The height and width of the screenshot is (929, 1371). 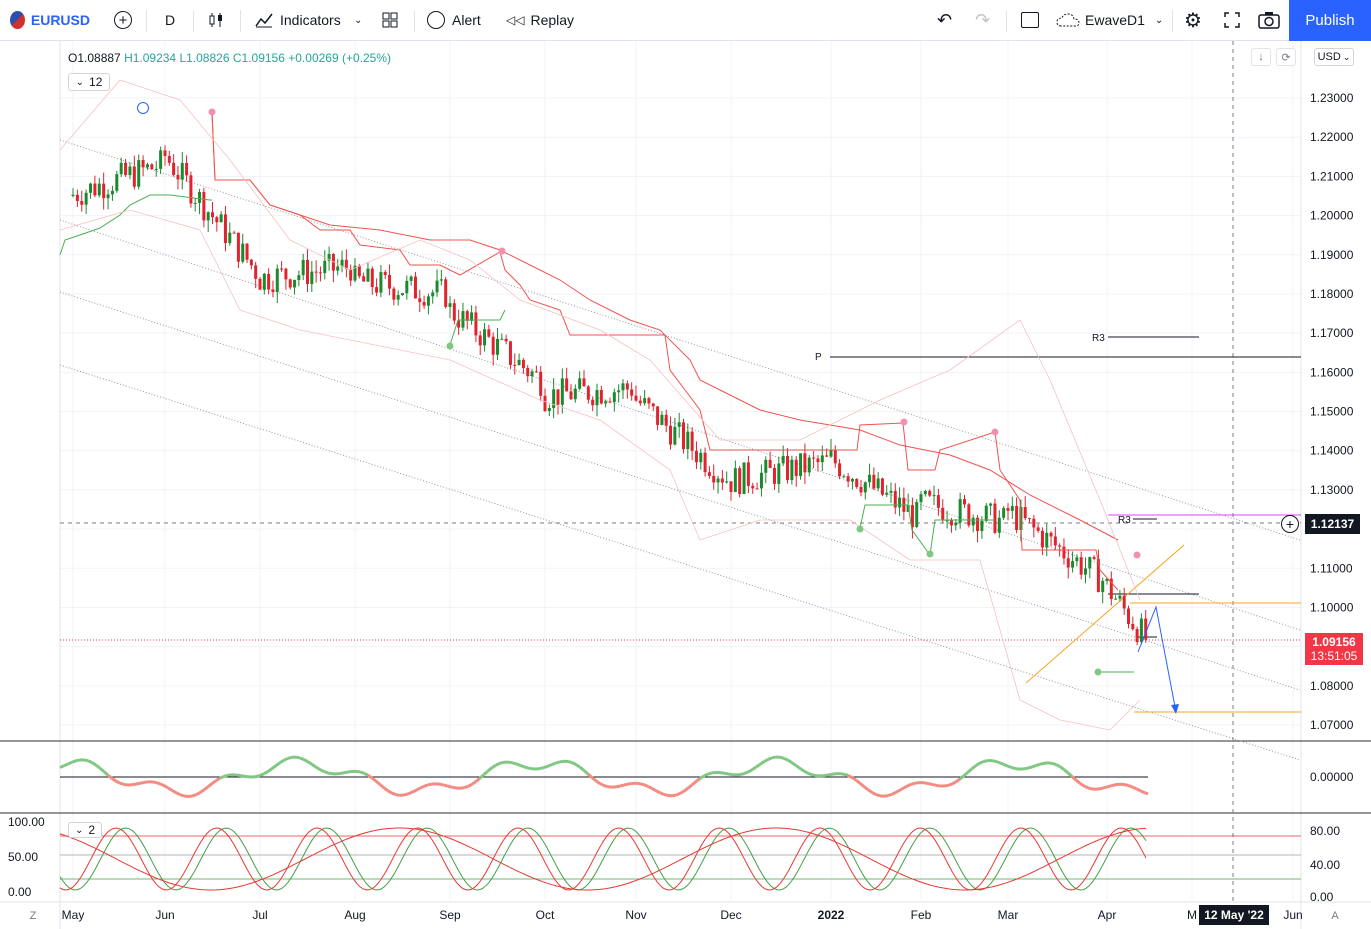 I want to click on price-tick-label: 1.23000, so click(x=1332, y=98).